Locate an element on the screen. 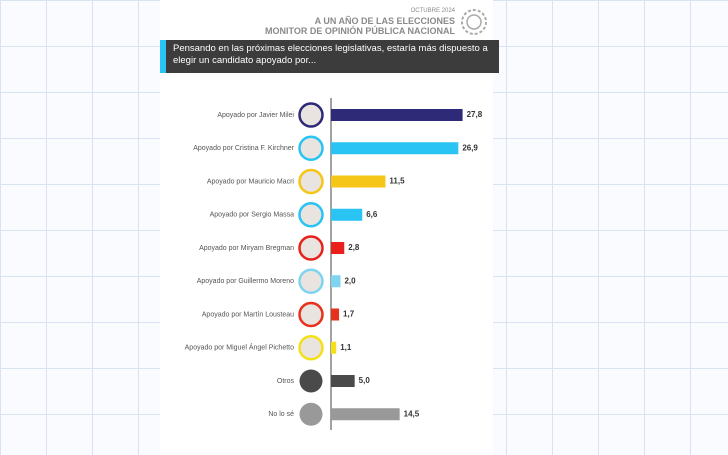 This screenshot has width=728, height=455. value-label: 26,9 is located at coordinates (470, 147).